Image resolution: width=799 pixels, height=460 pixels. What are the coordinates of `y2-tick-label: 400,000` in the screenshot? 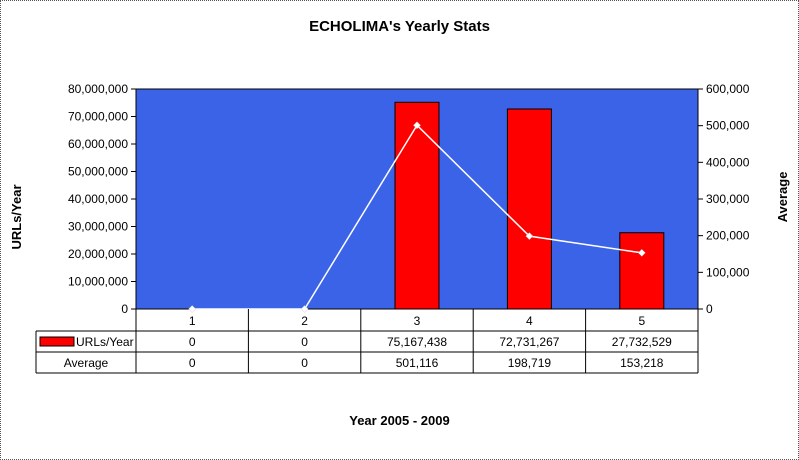 It's located at (728, 162).